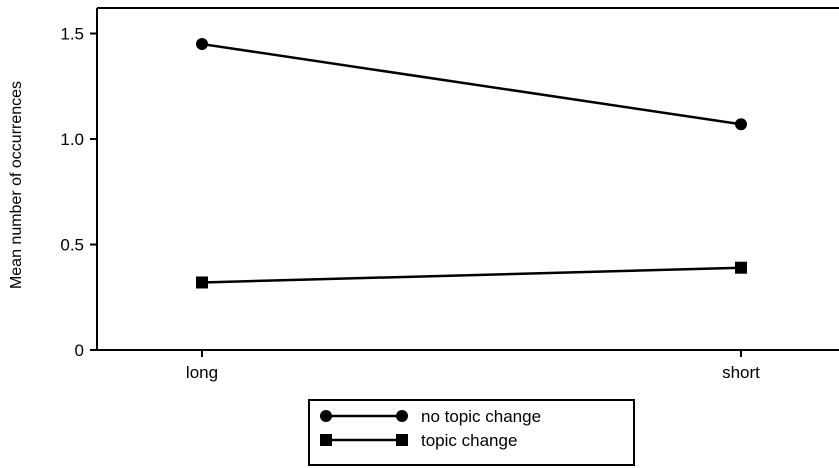 The height and width of the screenshot is (468, 839). Describe the element at coordinates (78, 192) in the screenshot. I see `y-axis-ticks: 0 0.5 1.0 1.5` at that location.